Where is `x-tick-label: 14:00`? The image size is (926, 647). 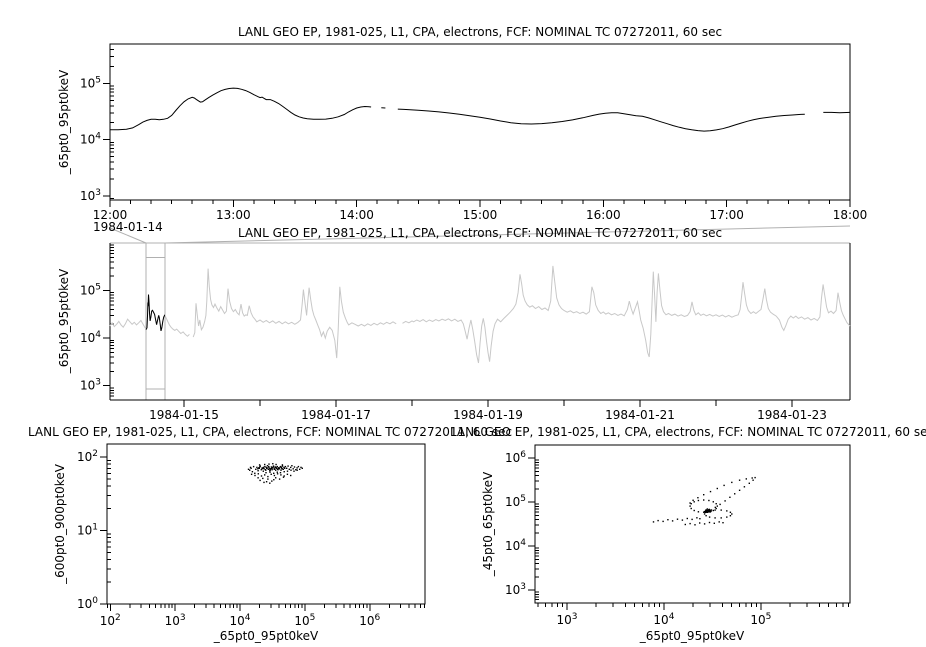 x-tick-label: 14:00 is located at coordinates (356, 215).